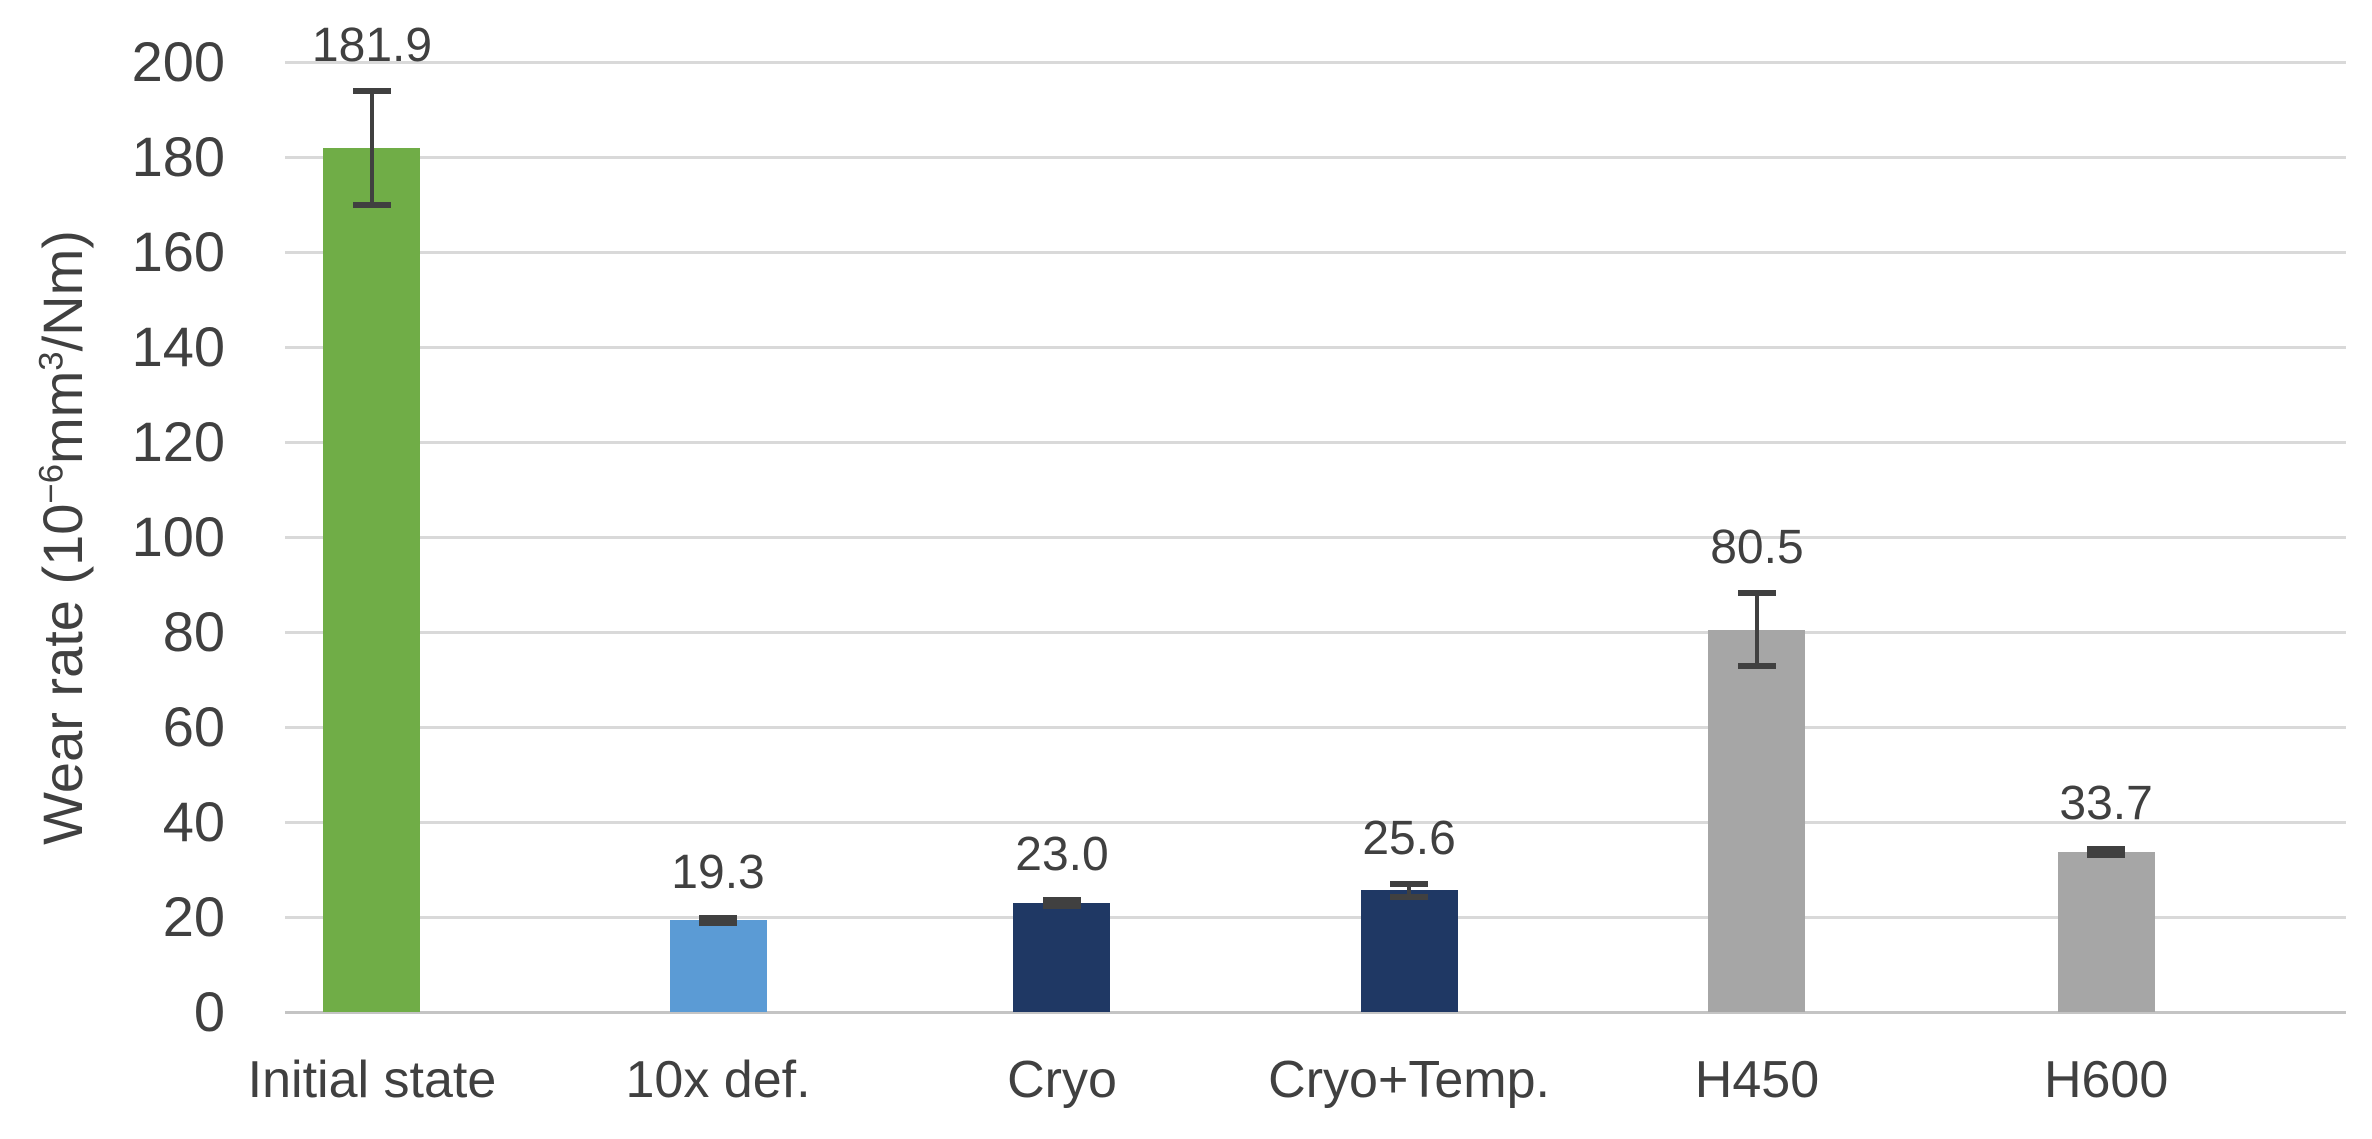  I want to click on x-category-label-h600: H600, so click(2106, 1080).